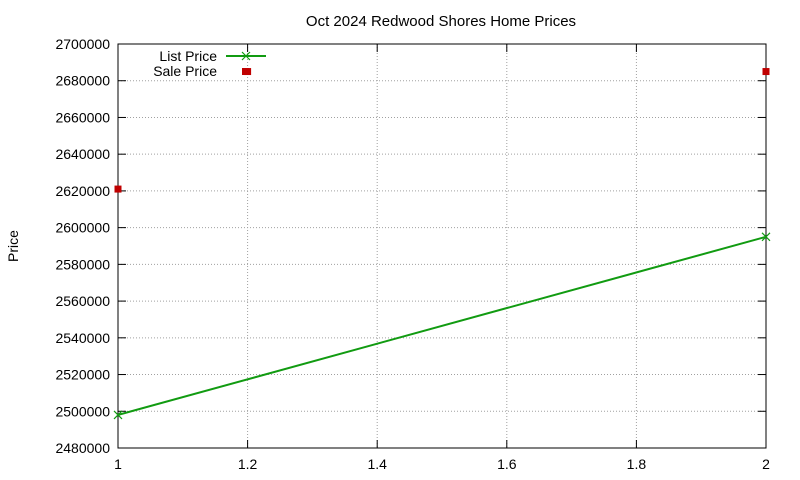 This screenshot has width=800, height=480. I want to click on legend-label-sale-price: Sale Price, so click(185, 71).